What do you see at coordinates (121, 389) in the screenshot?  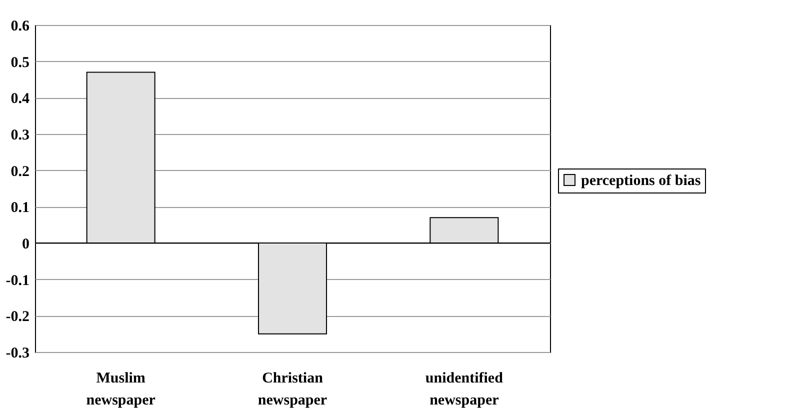 I see `x-tick-label: Muslim newspaper` at bounding box center [121, 389].